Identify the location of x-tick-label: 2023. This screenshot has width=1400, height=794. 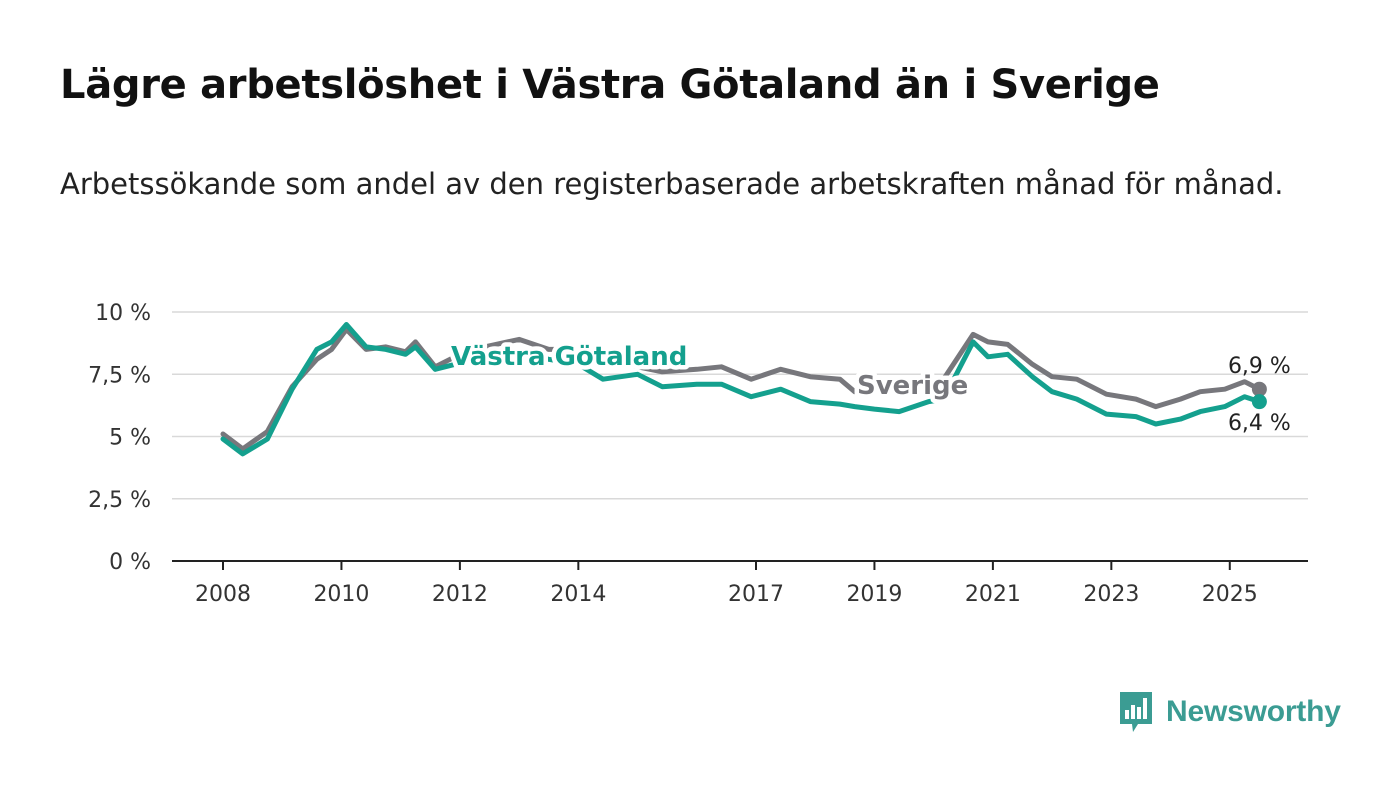
(1111, 594).